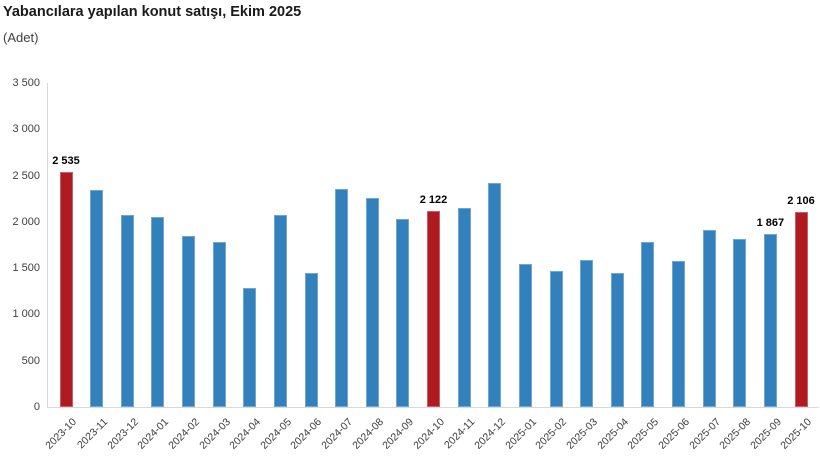  I want to click on y-tick-label: 0, so click(36, 407).